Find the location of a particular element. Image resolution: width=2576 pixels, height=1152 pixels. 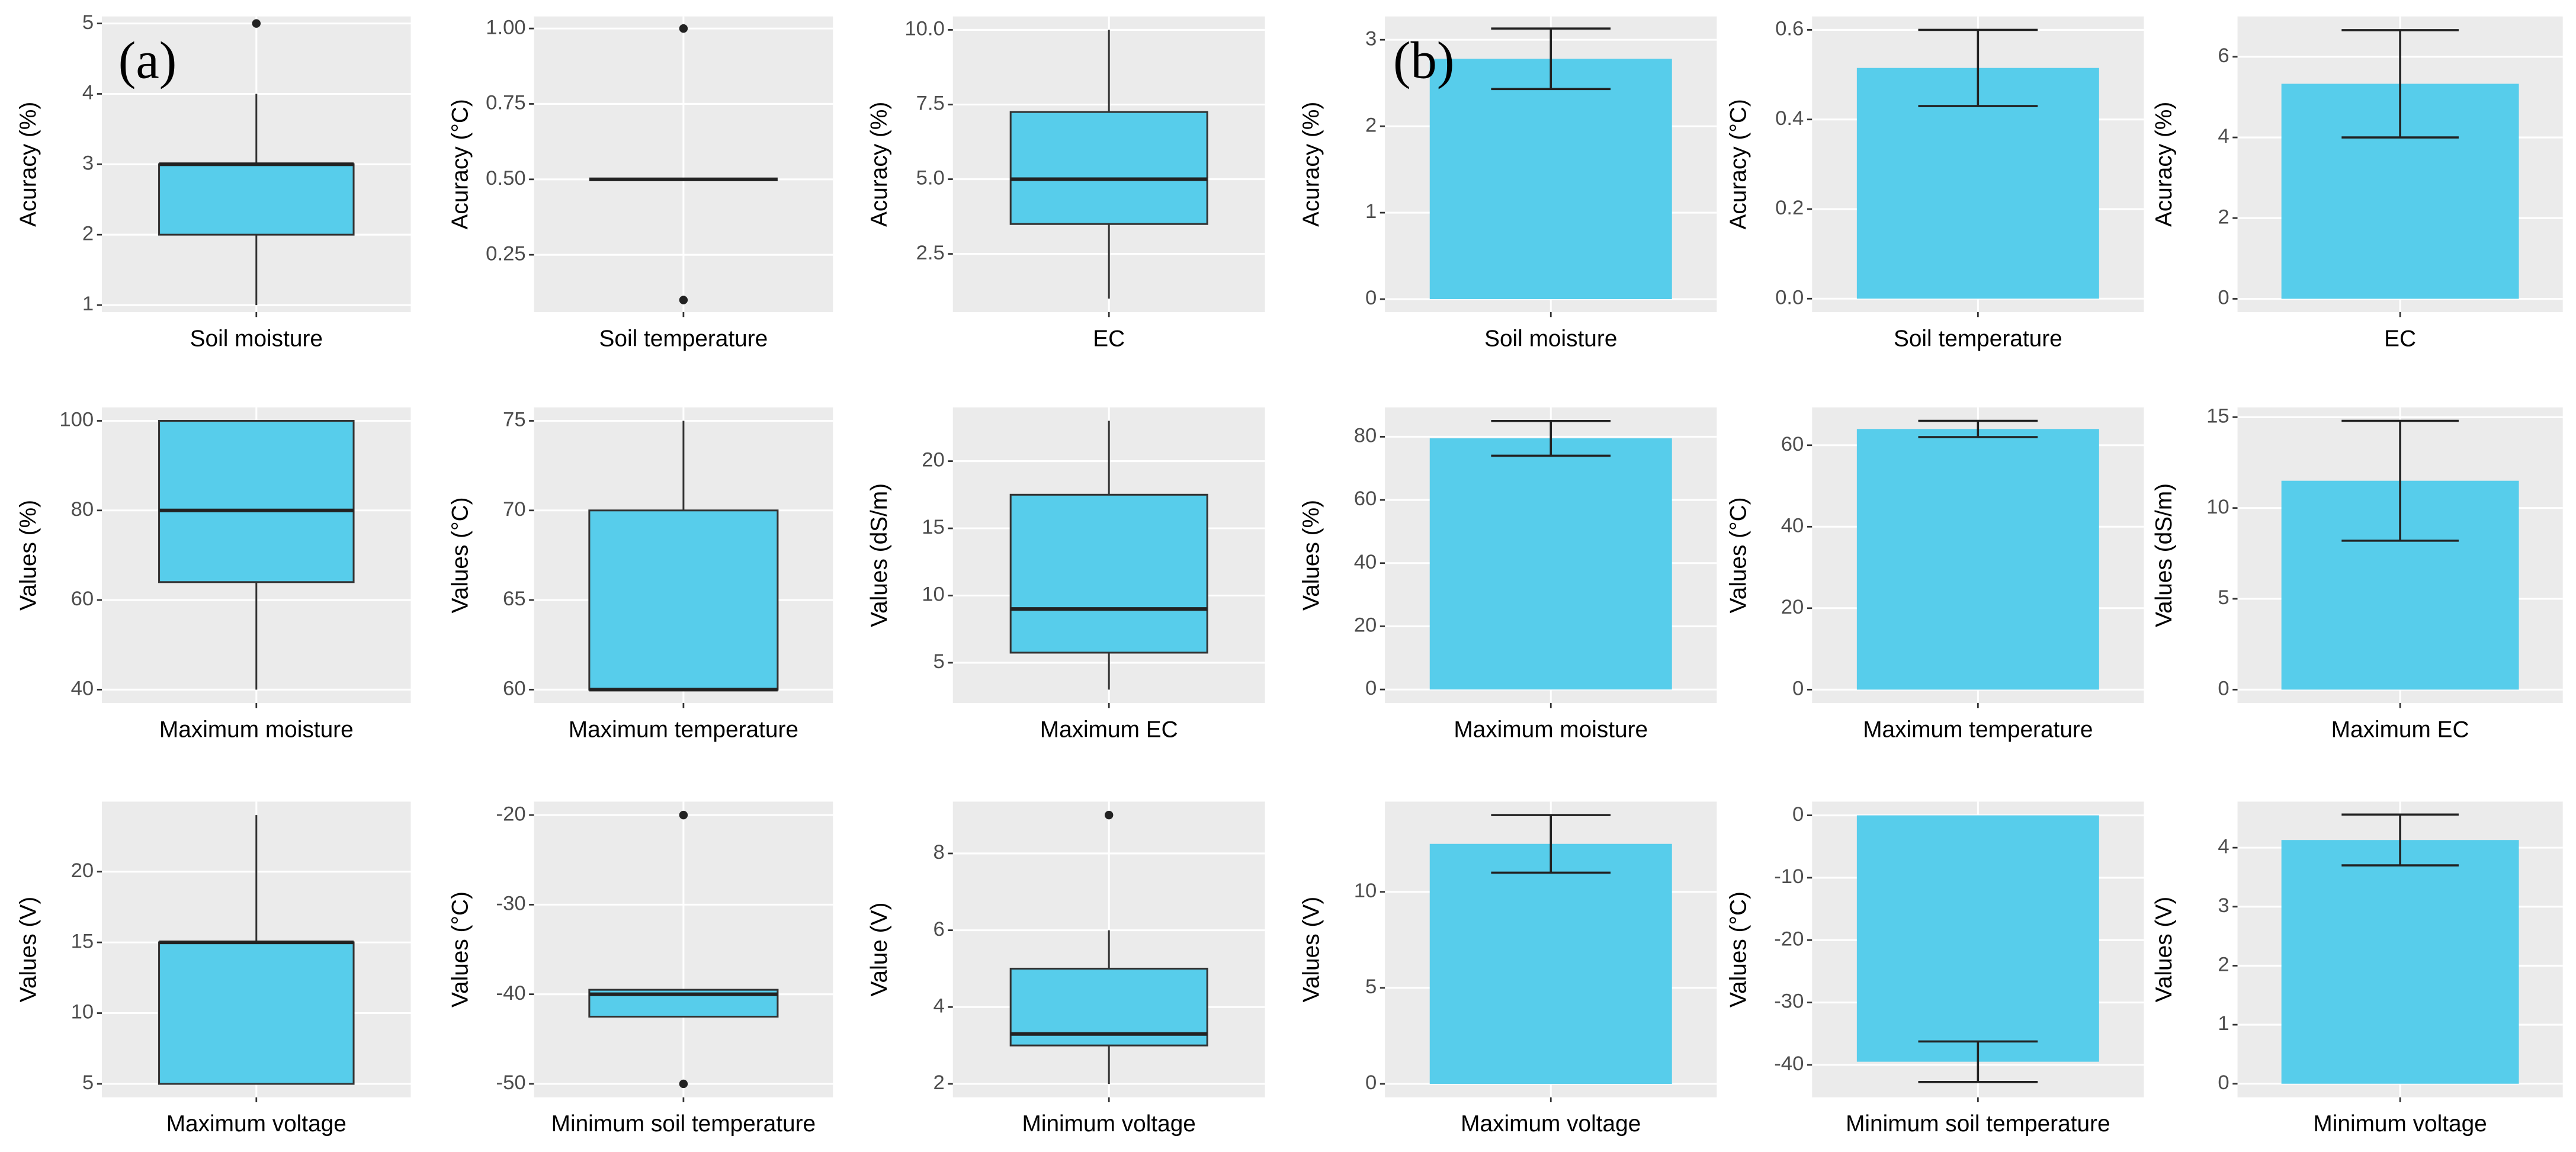

x-tick-label: Minimum voltage is located at coordinates (2400, 1124).